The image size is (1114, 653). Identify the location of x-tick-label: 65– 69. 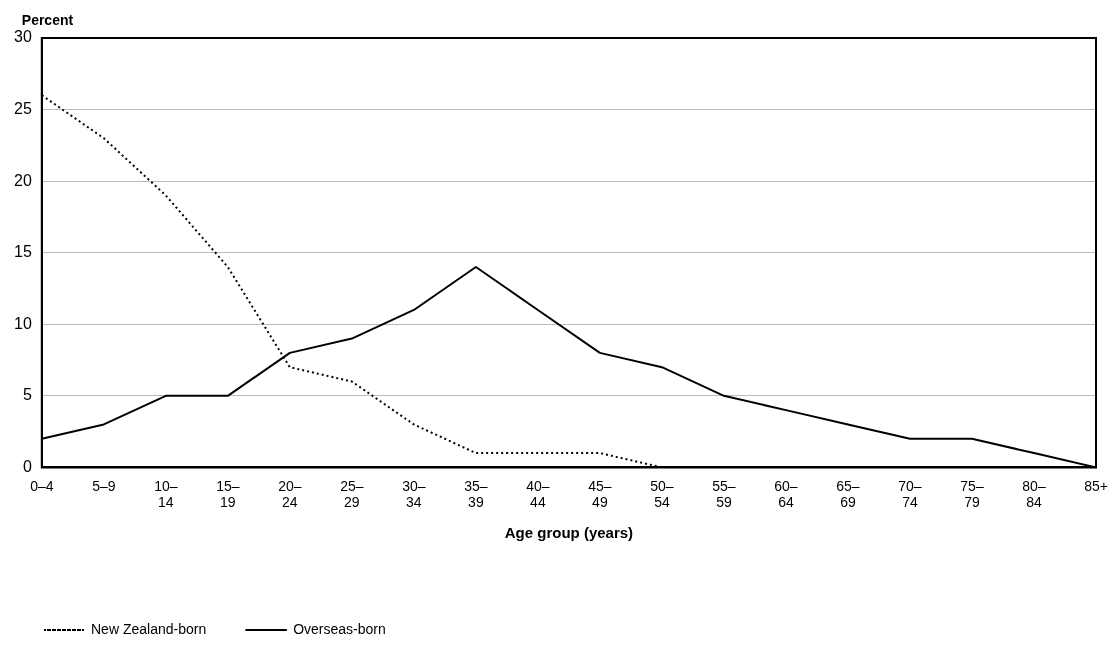
(848, 494).